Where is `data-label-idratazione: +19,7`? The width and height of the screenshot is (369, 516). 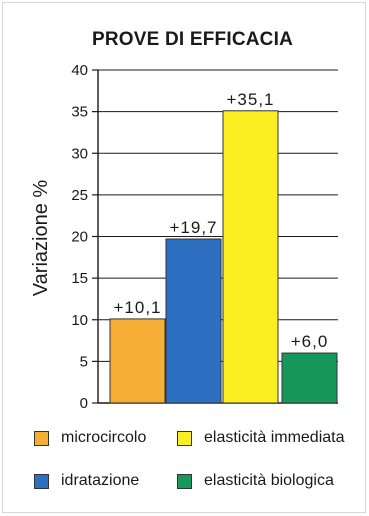 data-label-idratazione: +19,7 is located at coordinates (193, 227).